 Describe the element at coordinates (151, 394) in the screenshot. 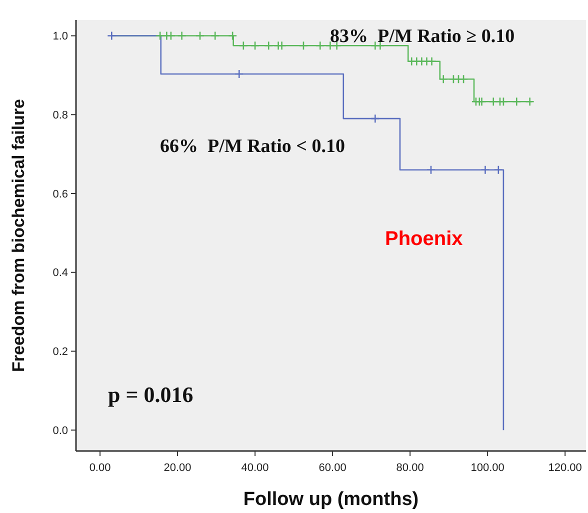

I see `annotation: p = 0.016` at that location.